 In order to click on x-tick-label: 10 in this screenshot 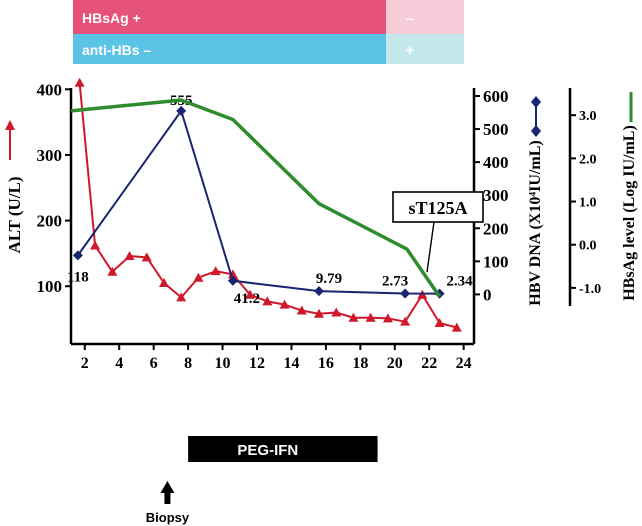, I will do `click(223, 363)`.